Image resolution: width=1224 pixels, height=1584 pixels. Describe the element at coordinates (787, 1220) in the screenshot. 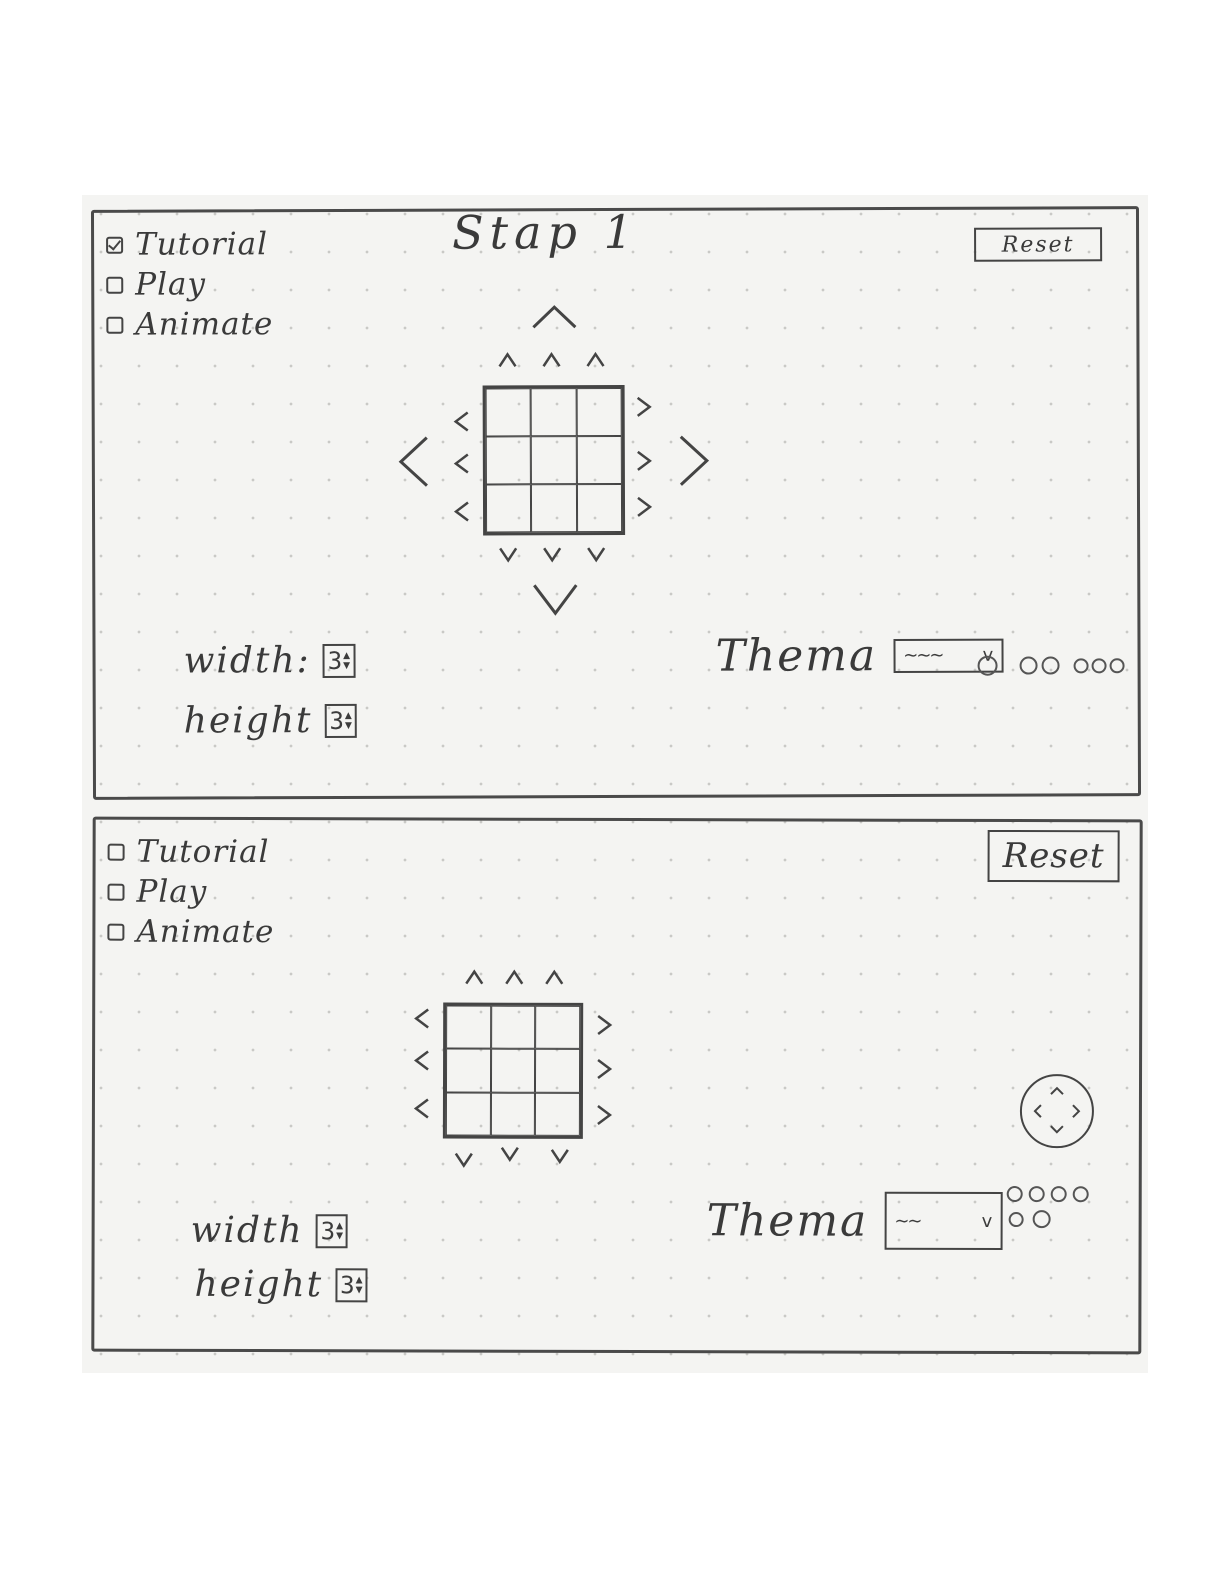

I see `theme-label: Thema` at that location.